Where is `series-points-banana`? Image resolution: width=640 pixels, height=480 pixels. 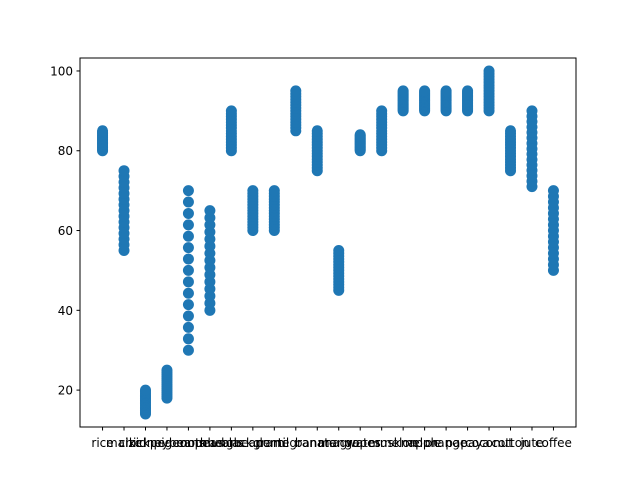 series-points-banana is located at coordinates (317, 151).